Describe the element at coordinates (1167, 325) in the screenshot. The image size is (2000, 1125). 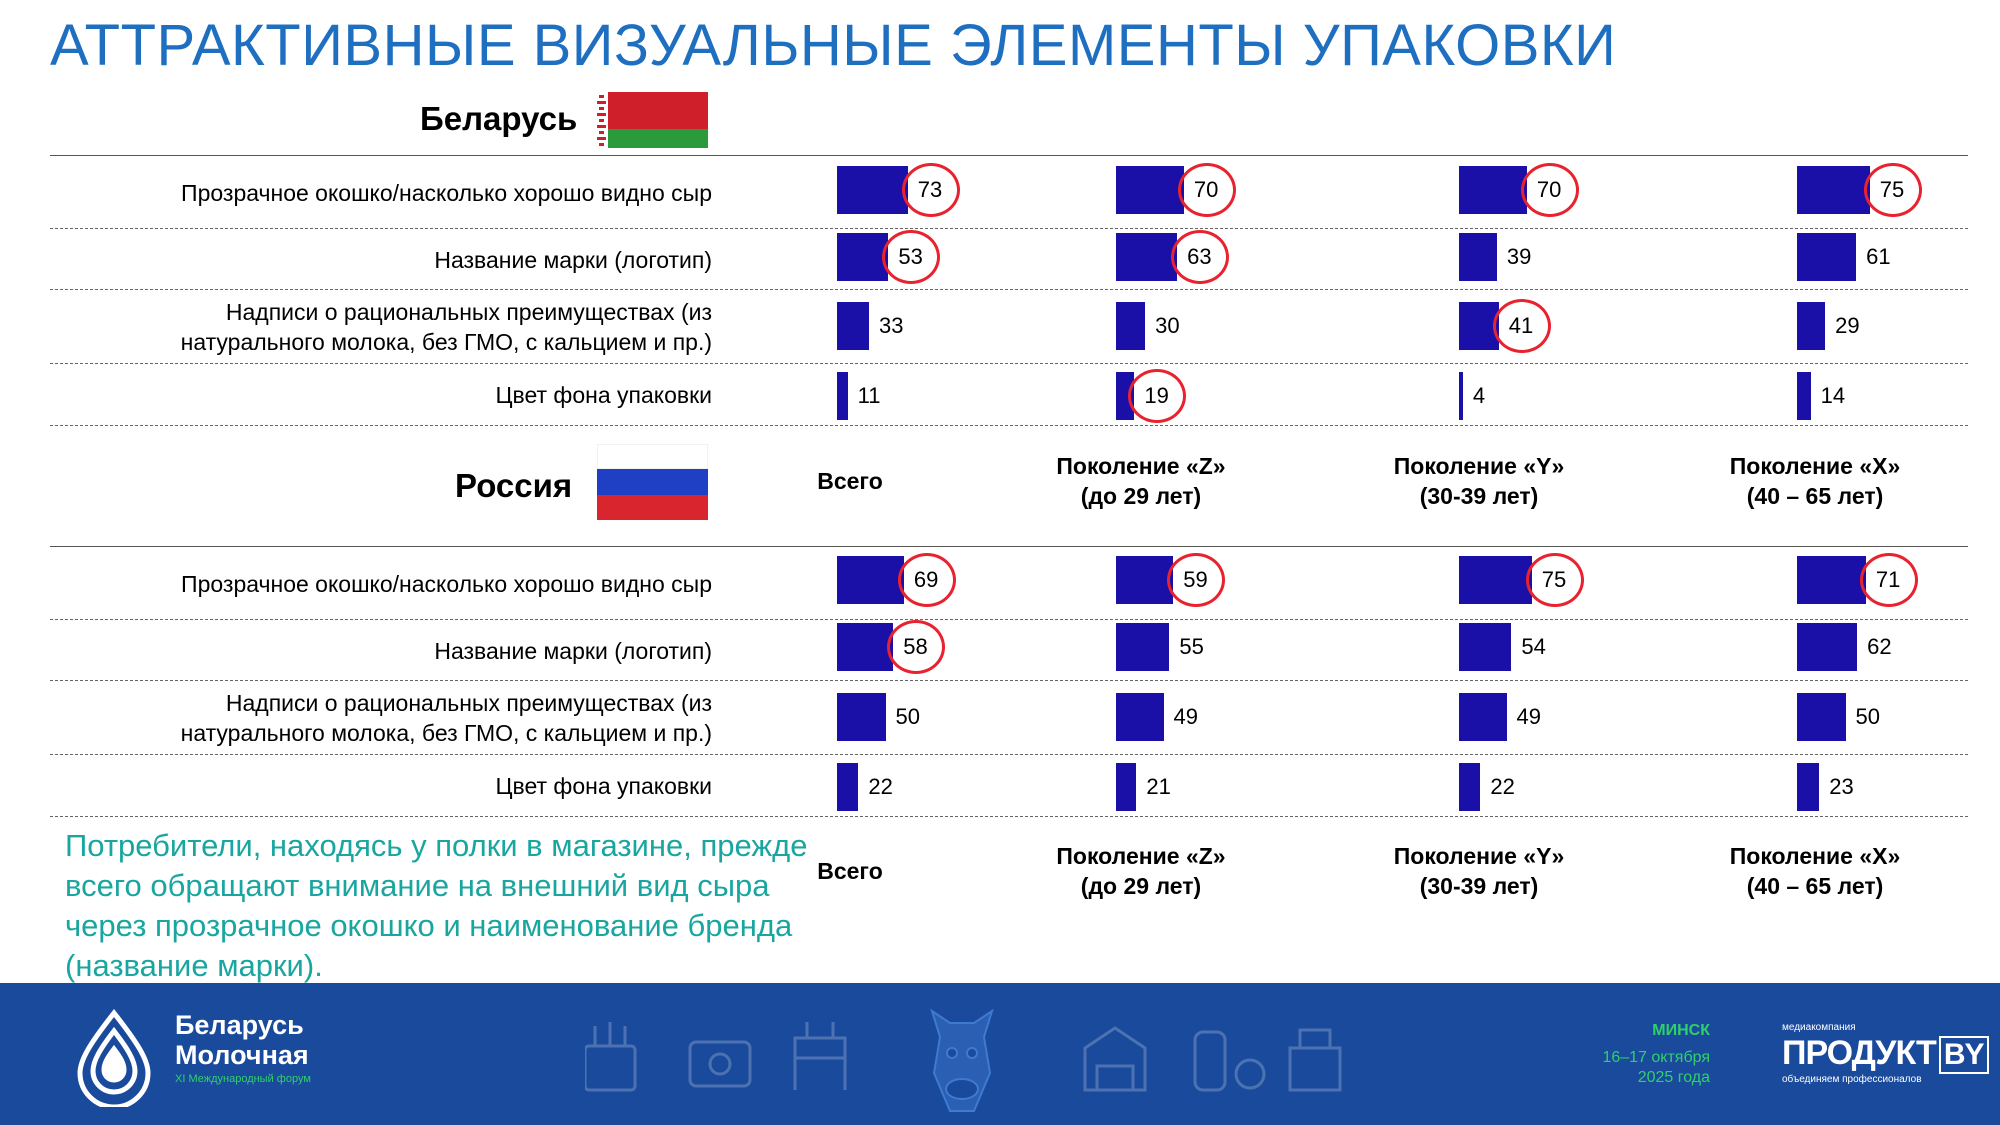
I see `bar-value-label: 30` at that location.